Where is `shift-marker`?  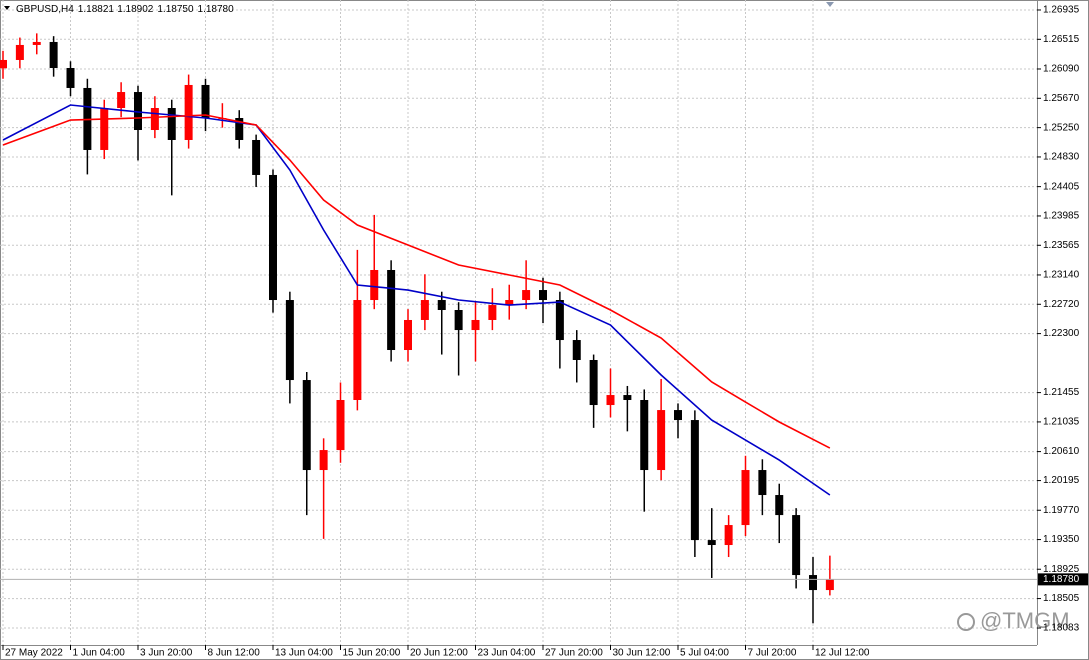
shift-marker is located at coordinates (830, 4).